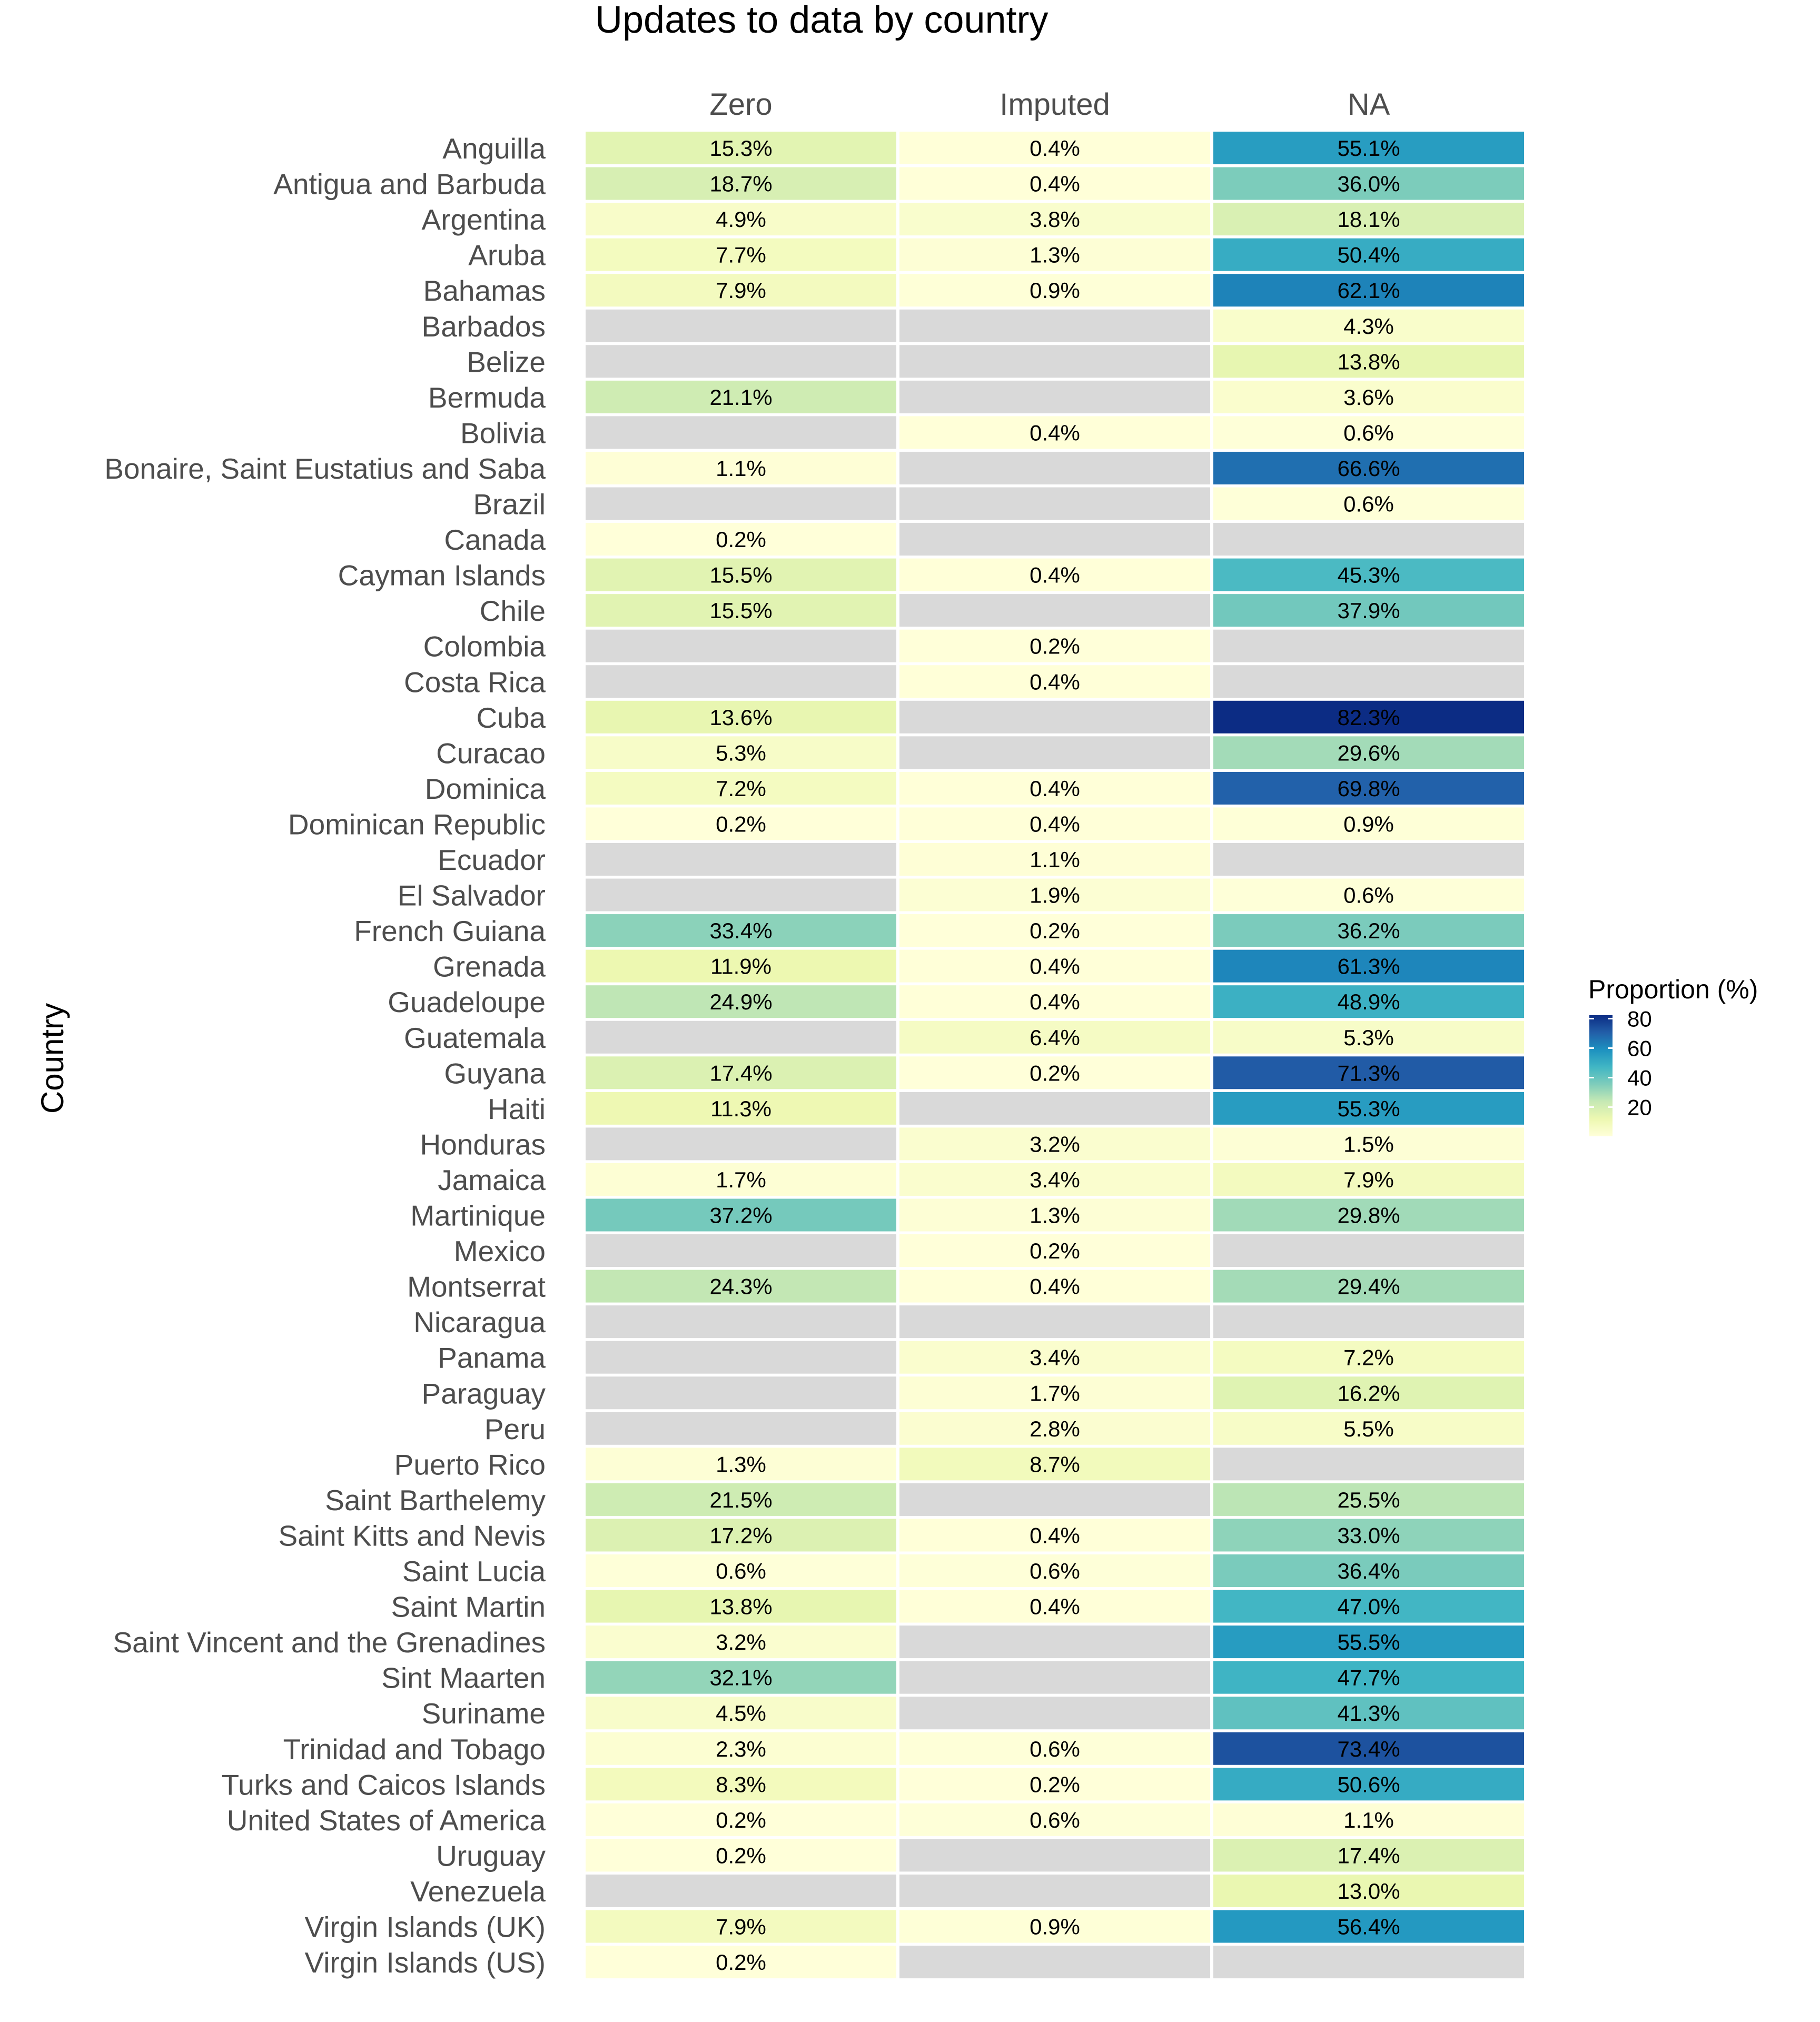  I want to click on row-label: Martinique, so click(478, 1216).